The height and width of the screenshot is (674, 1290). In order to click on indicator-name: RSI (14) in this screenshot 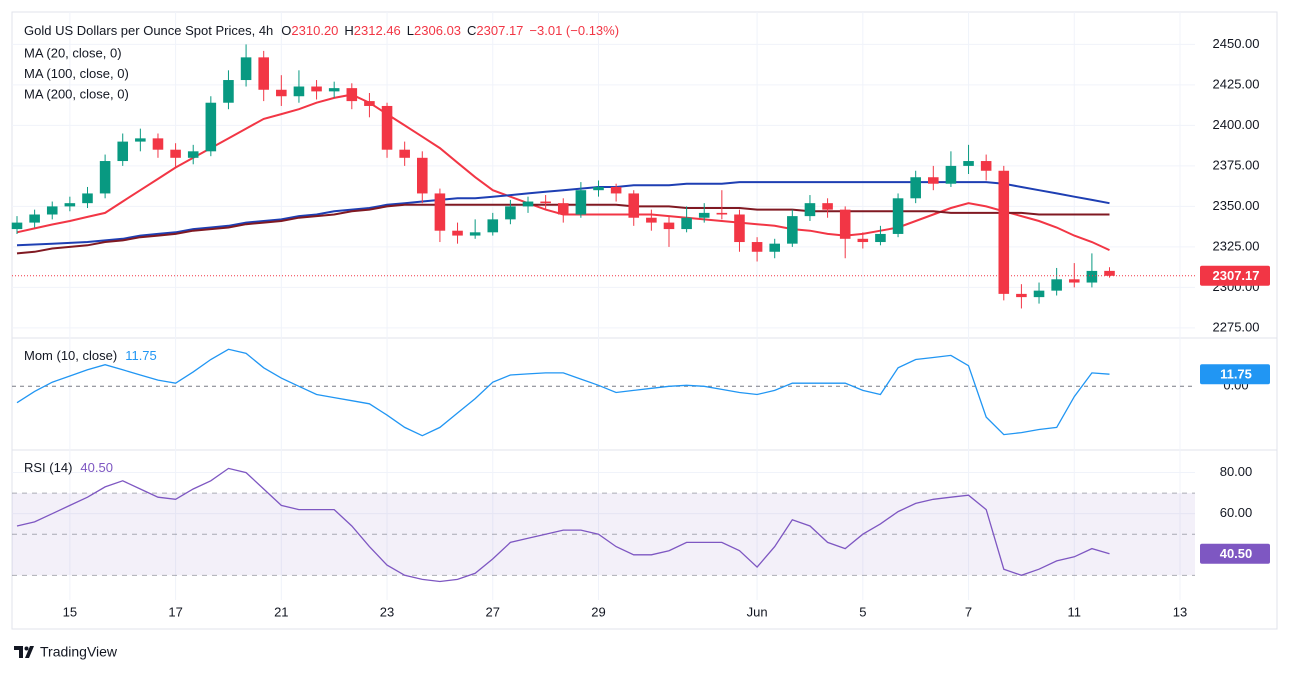, I will do `click(48, 467)`.